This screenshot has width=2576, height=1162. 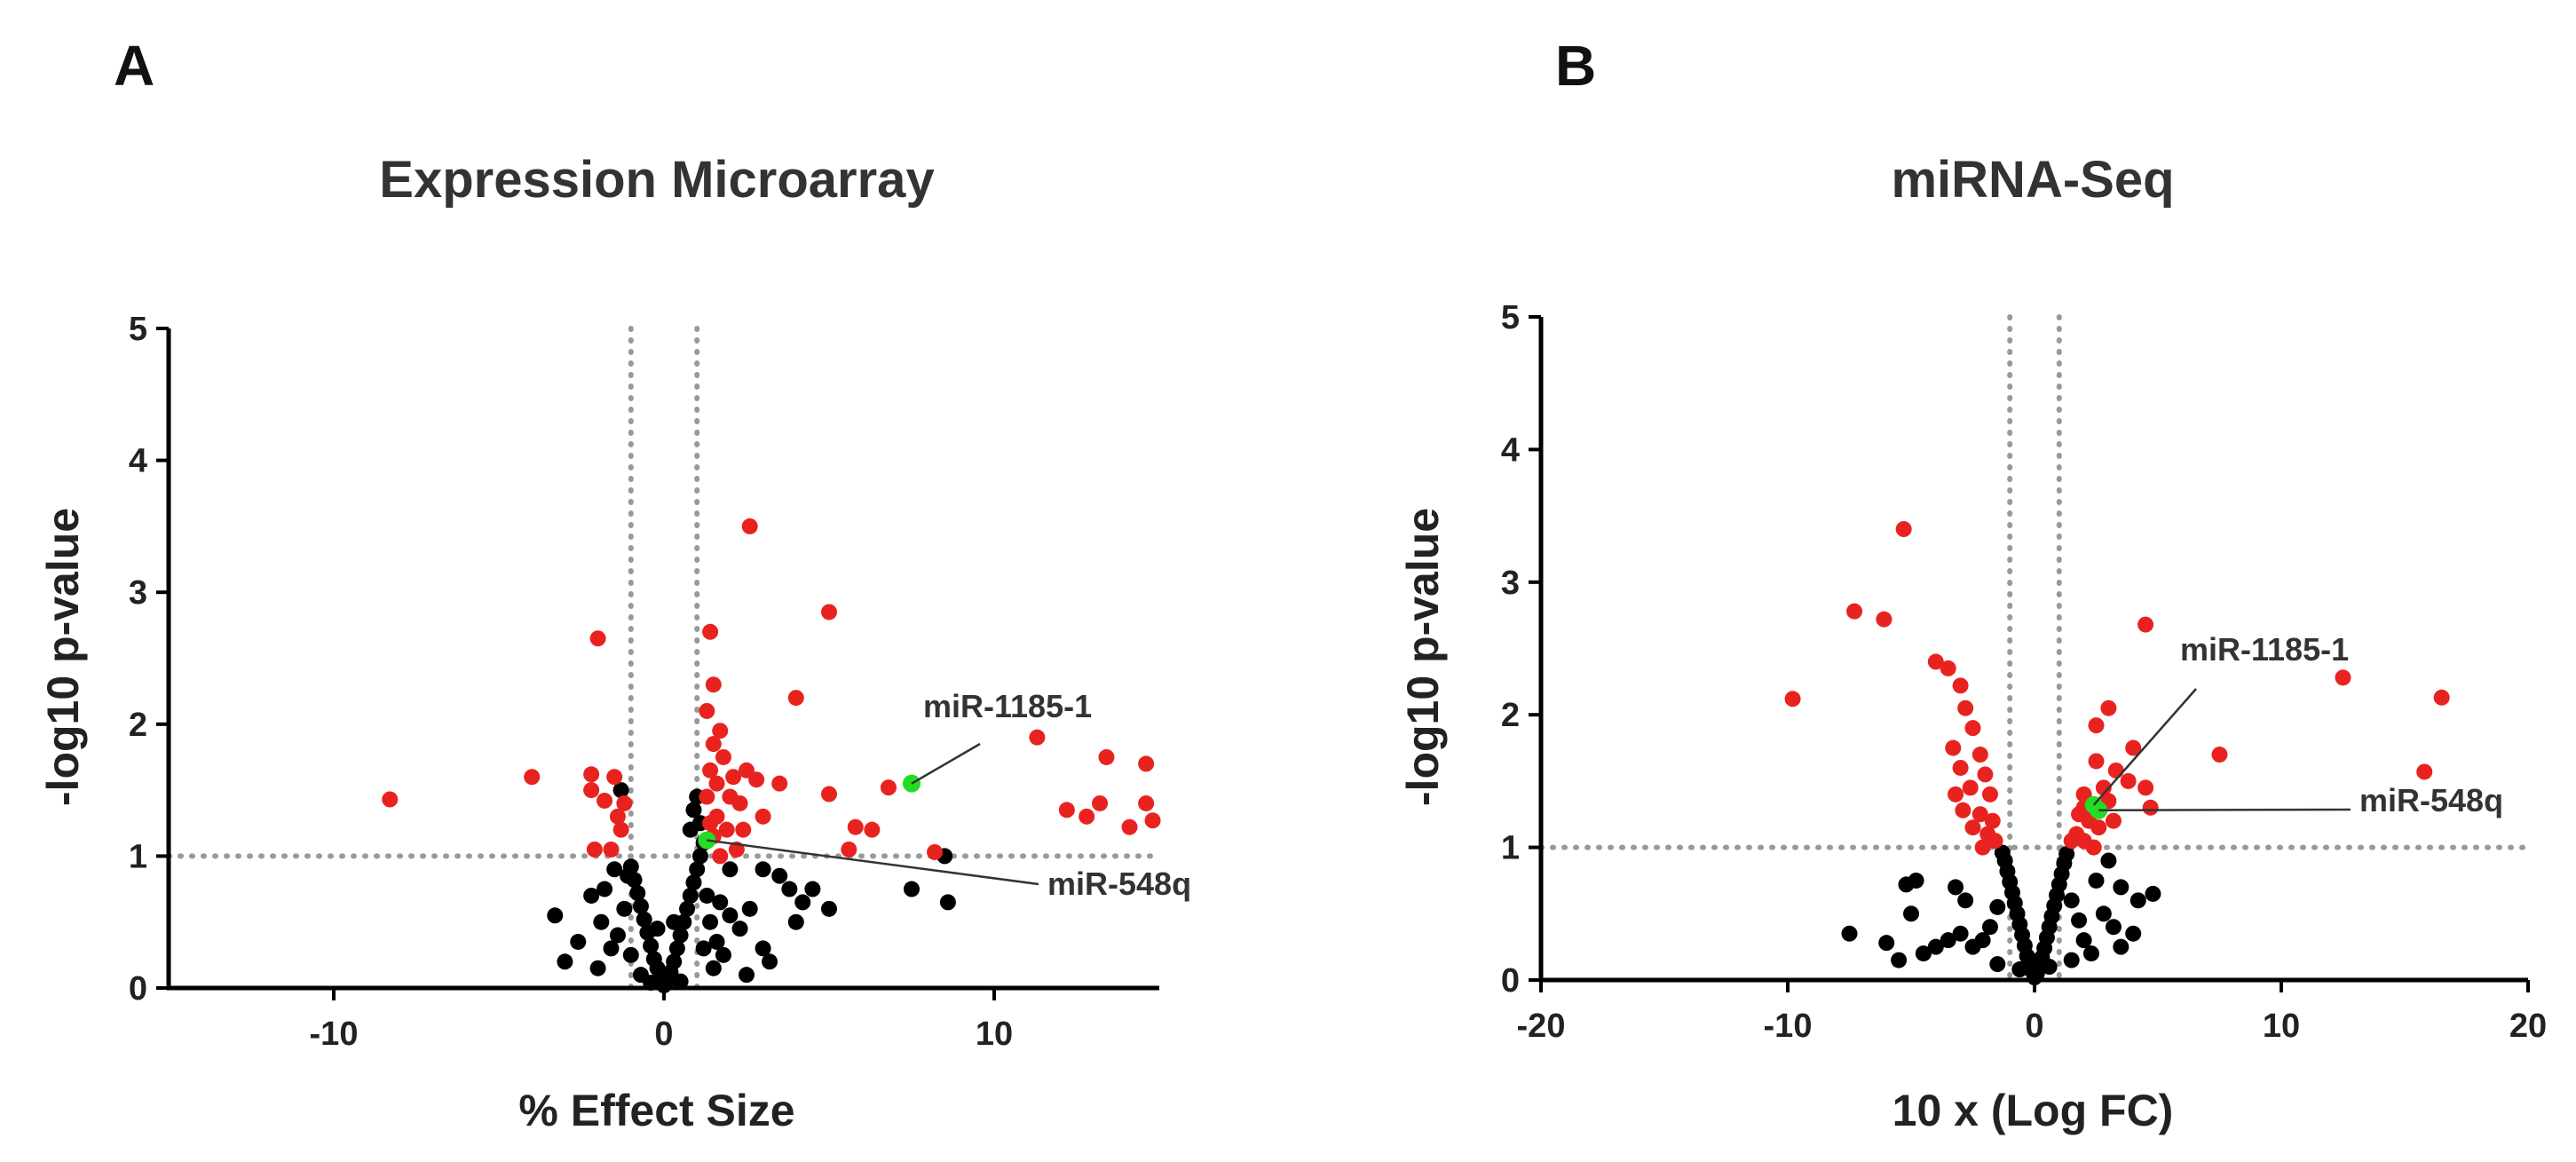 I want to click on x-tick-label: -10, so click(x=1788, y=1026).